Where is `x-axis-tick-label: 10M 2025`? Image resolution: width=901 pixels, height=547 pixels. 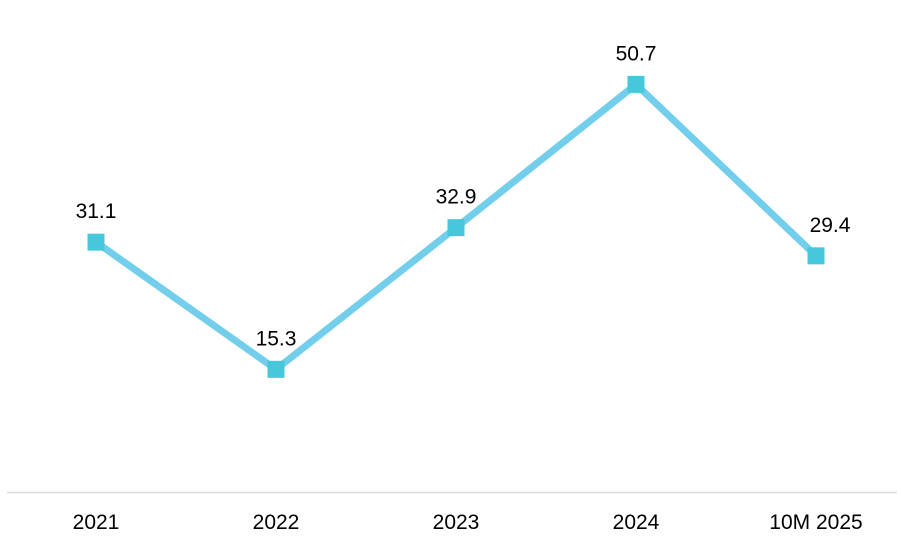 x-axis-tick-label: 10M 2025 is located at coordinates (815, 522).